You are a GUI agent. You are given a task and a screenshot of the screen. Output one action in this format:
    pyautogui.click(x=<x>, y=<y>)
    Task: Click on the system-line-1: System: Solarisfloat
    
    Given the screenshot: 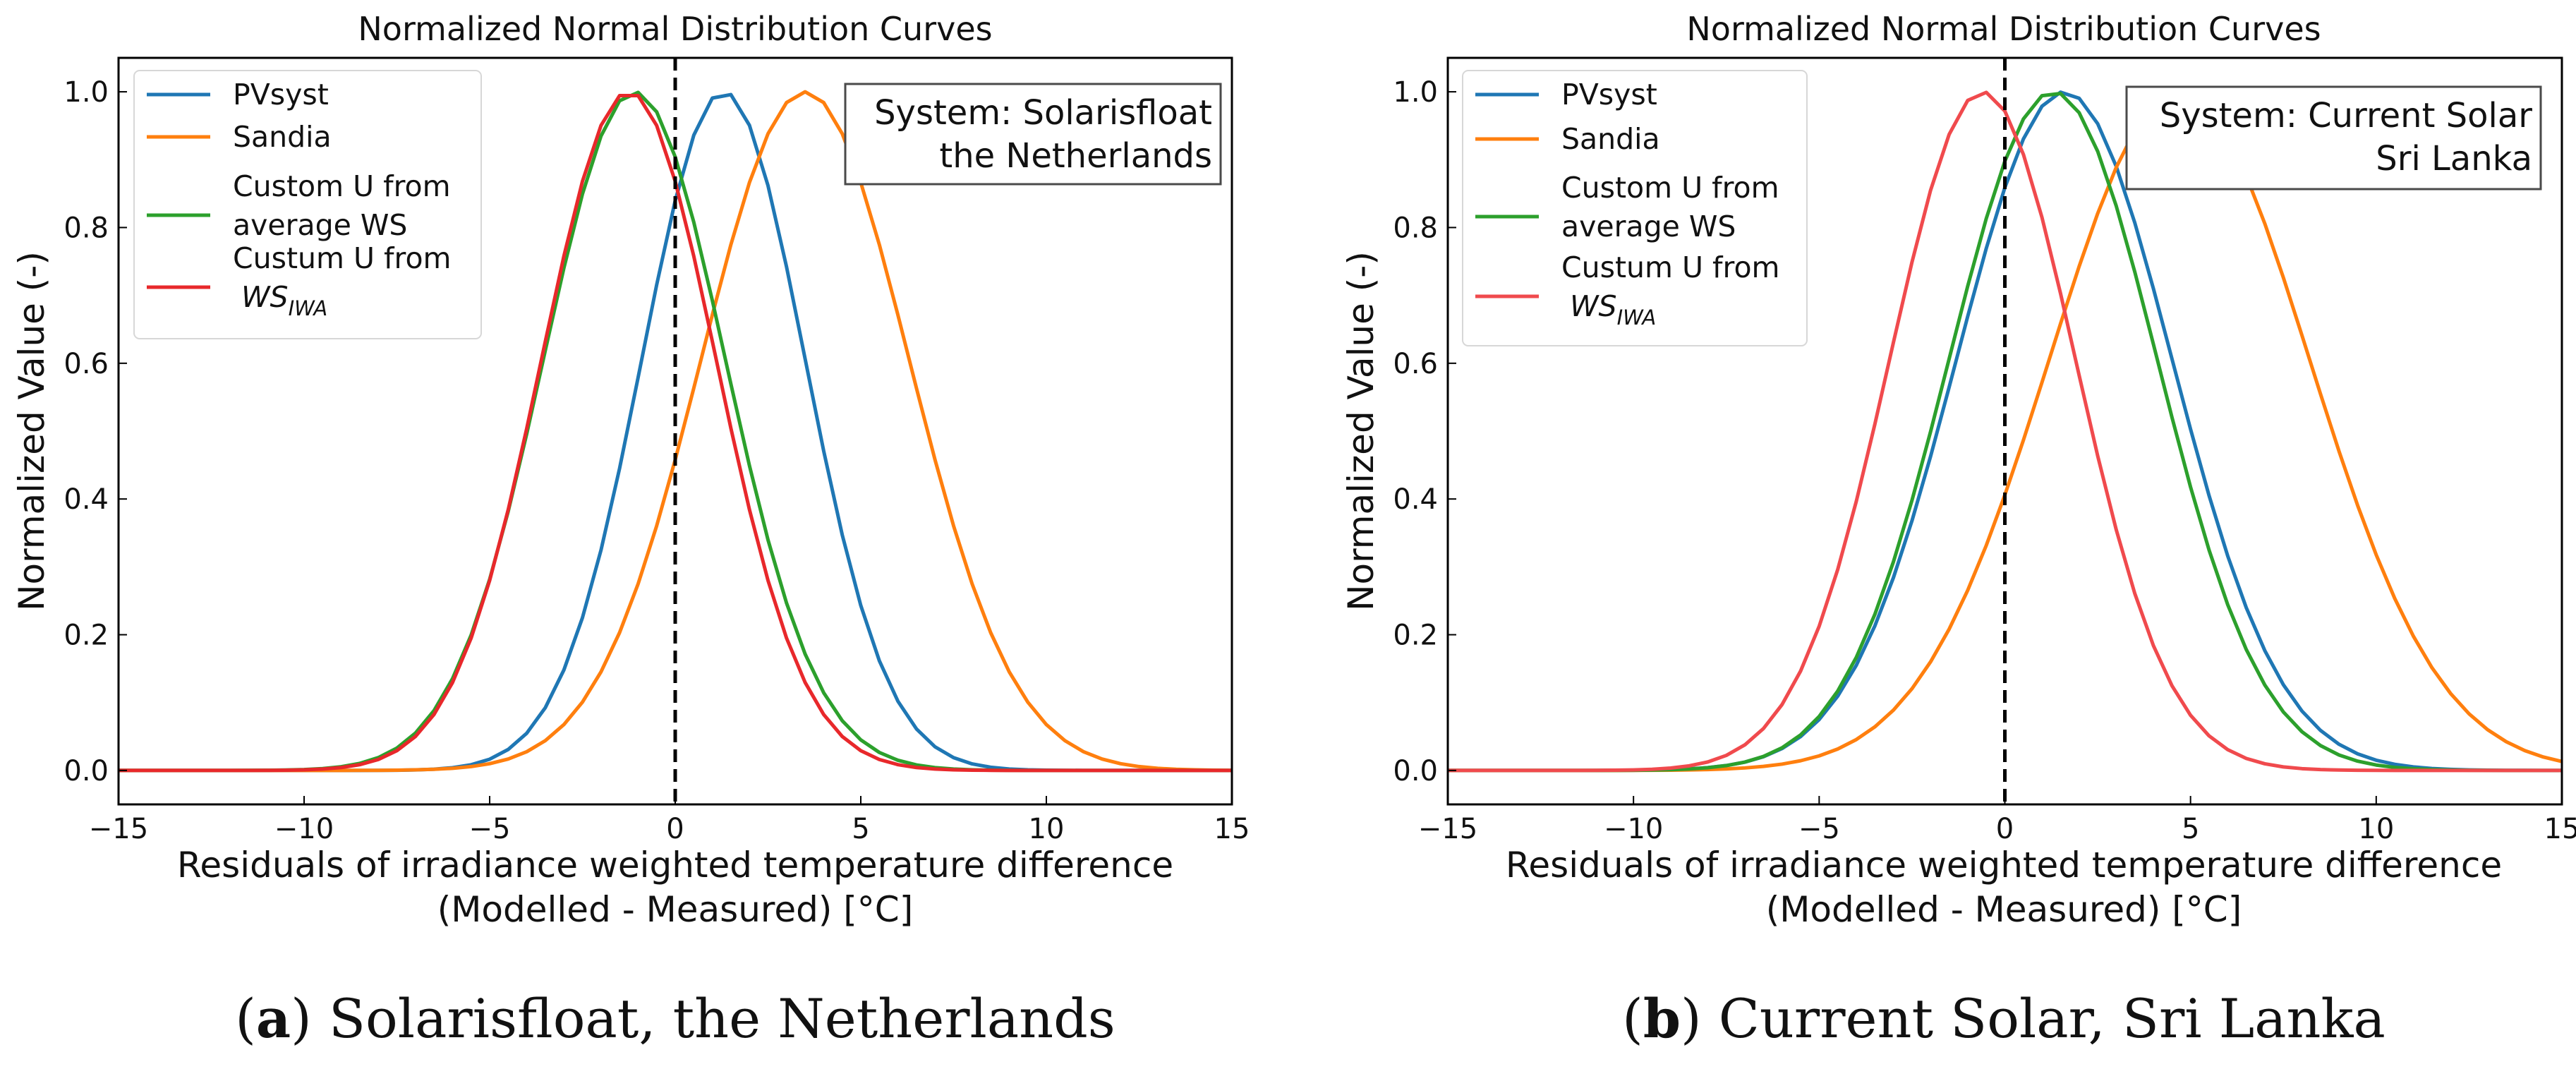 What is the action you would take?
    pyautogui.click(x=1043, y=113)
    